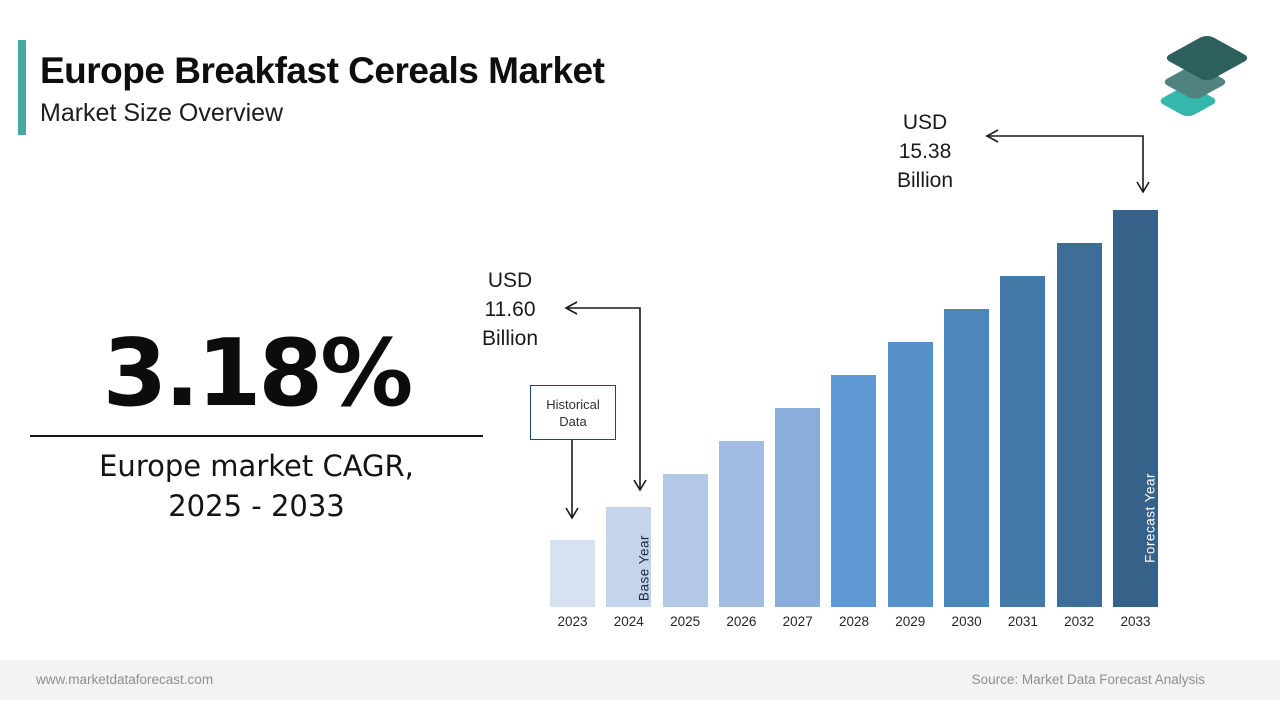 This screenshot has height=720, width=1280. I want to click on year-label-2023: 2023, so click(572, 621).